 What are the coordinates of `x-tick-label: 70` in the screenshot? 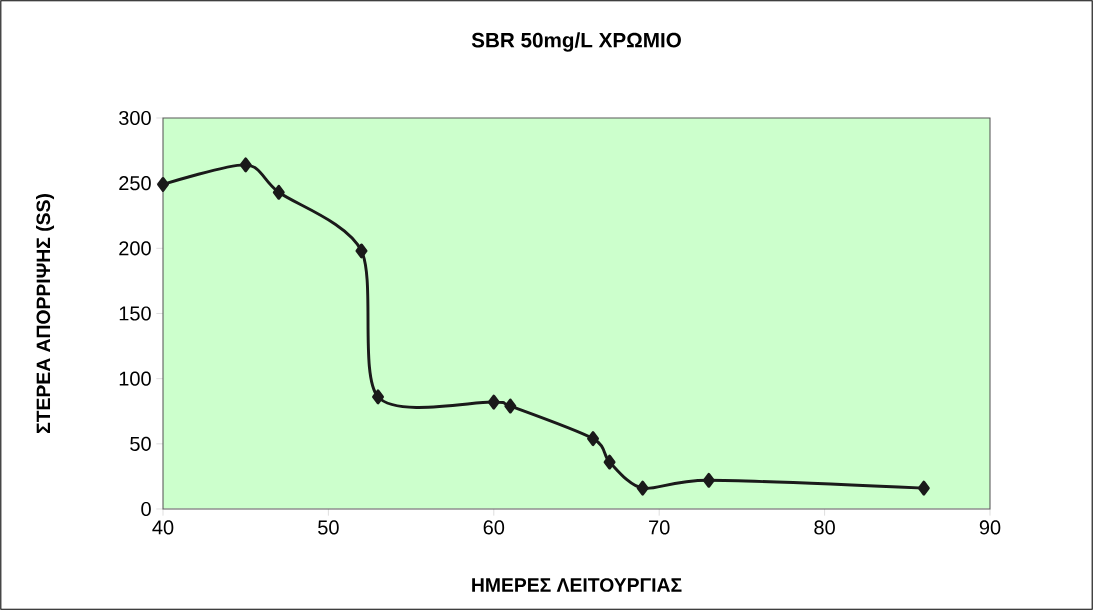 It's located at (659, 527).